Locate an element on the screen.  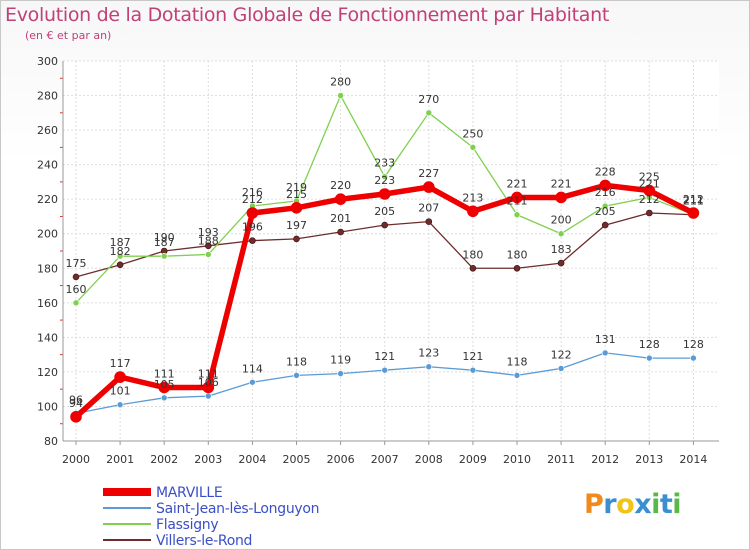
x-tick-label: 2014 is located at coordinates (693, 459).